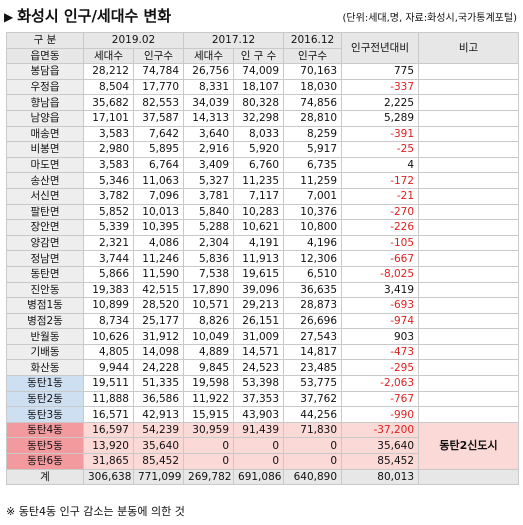 Image resolution: width=523 pixels, height=525 pixels. Describe the element at coordinates (380, 414) in the screenshot. I see `change-cell: -990` at that location.